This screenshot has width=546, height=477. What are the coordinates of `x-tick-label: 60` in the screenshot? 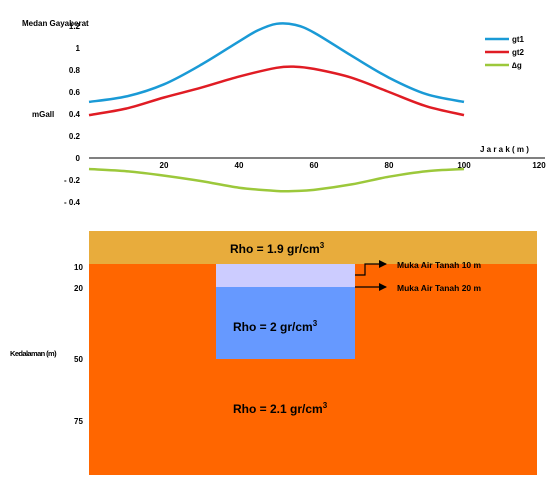 It's located at (314, 165).